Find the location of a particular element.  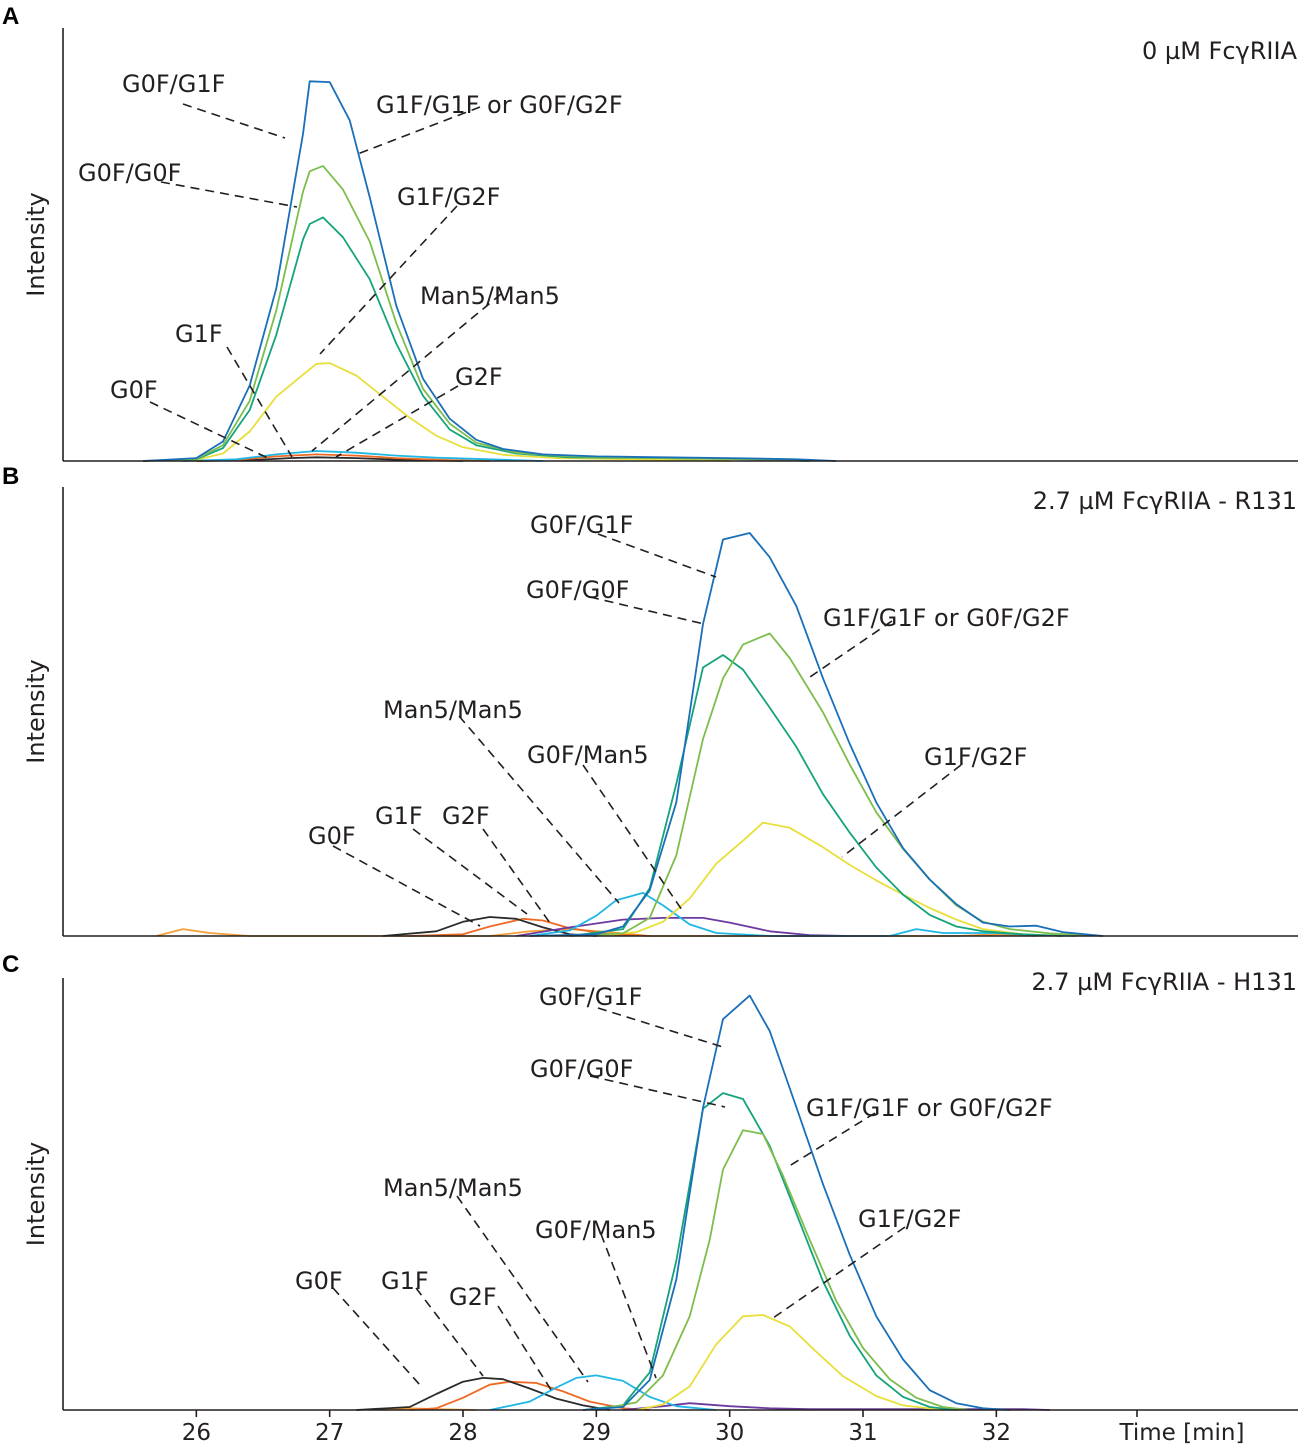

series-group is located at coordinates (489, 271).